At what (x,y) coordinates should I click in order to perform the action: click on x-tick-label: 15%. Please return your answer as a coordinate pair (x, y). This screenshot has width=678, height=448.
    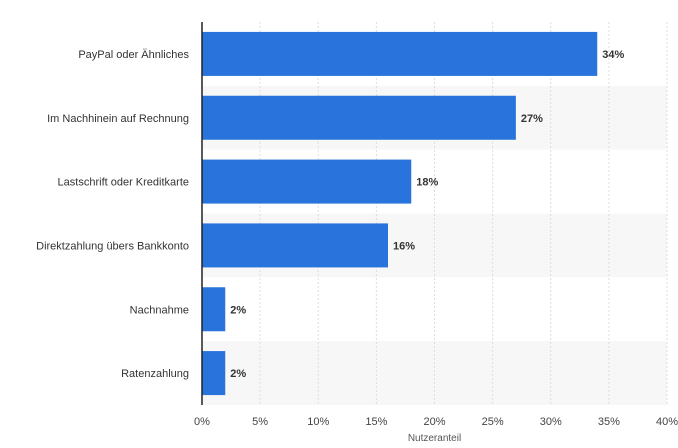
    Looking at the image, I should click on (376, 422).